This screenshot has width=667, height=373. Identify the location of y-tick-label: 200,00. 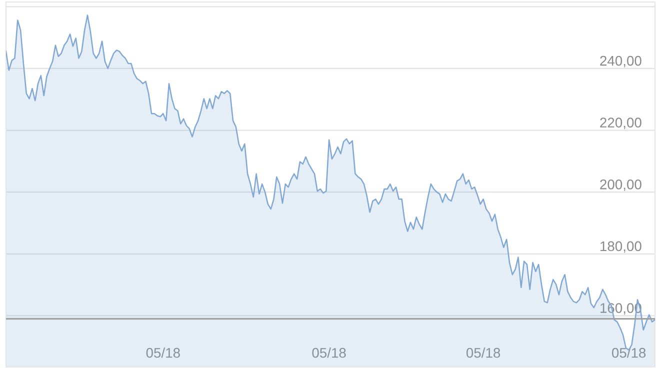
(621, 185).